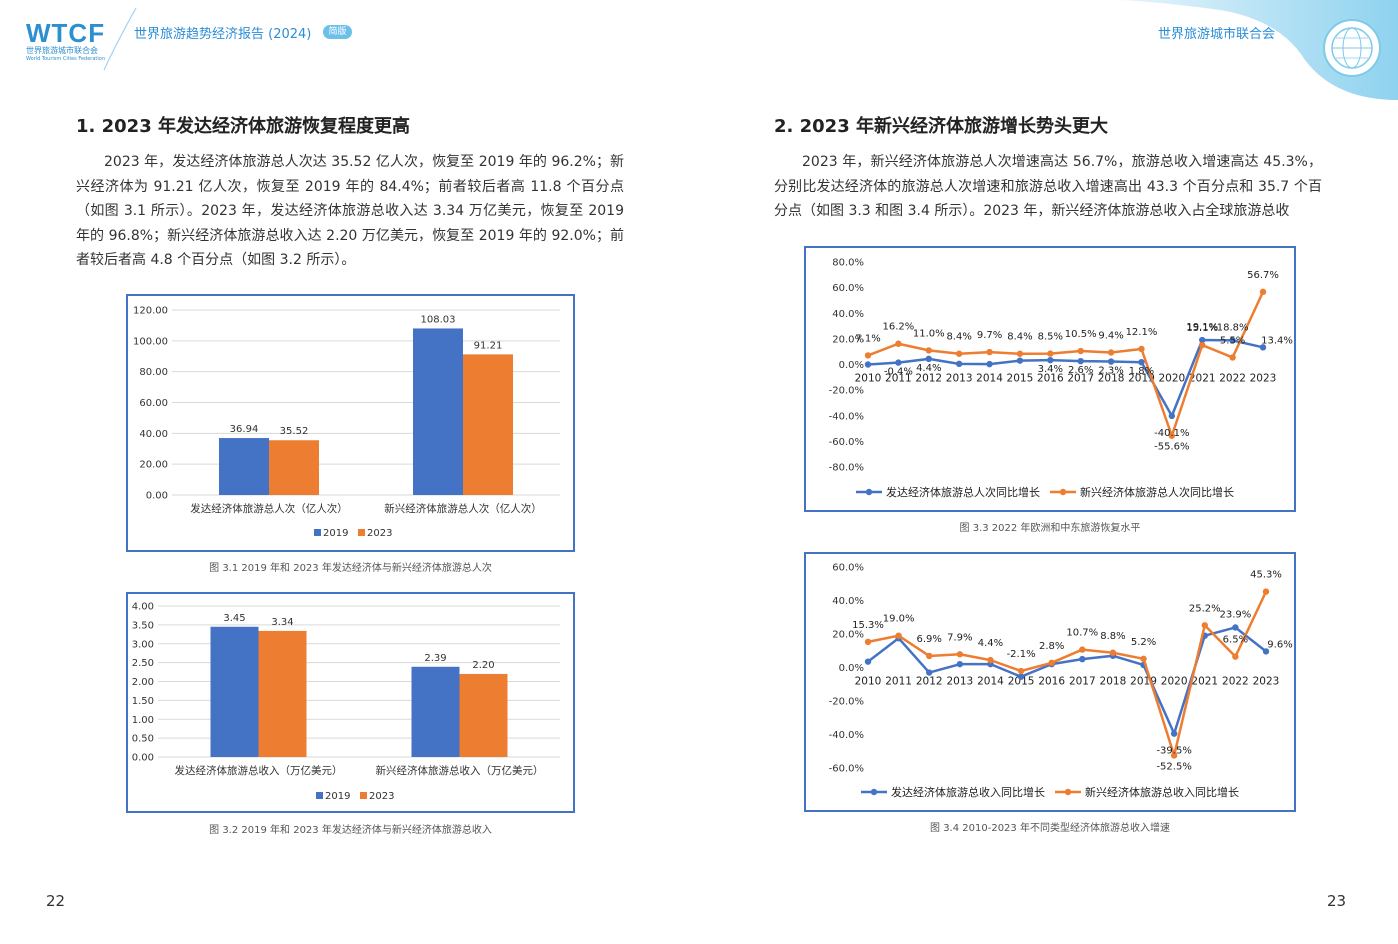  What do you see at coordinates (1277, 340) in the screenshot?
I see `point-data-label: 13.4%` at bounding box center [1277, 340].